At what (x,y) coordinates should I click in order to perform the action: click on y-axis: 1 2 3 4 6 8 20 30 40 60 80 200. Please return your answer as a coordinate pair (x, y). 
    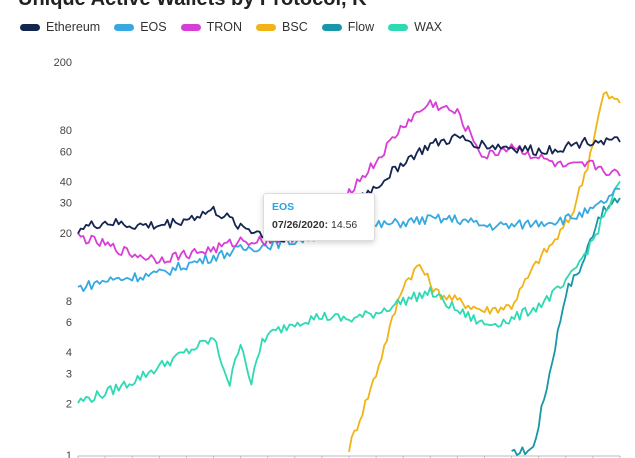
    Looking at the image, I should click on (63, 257).